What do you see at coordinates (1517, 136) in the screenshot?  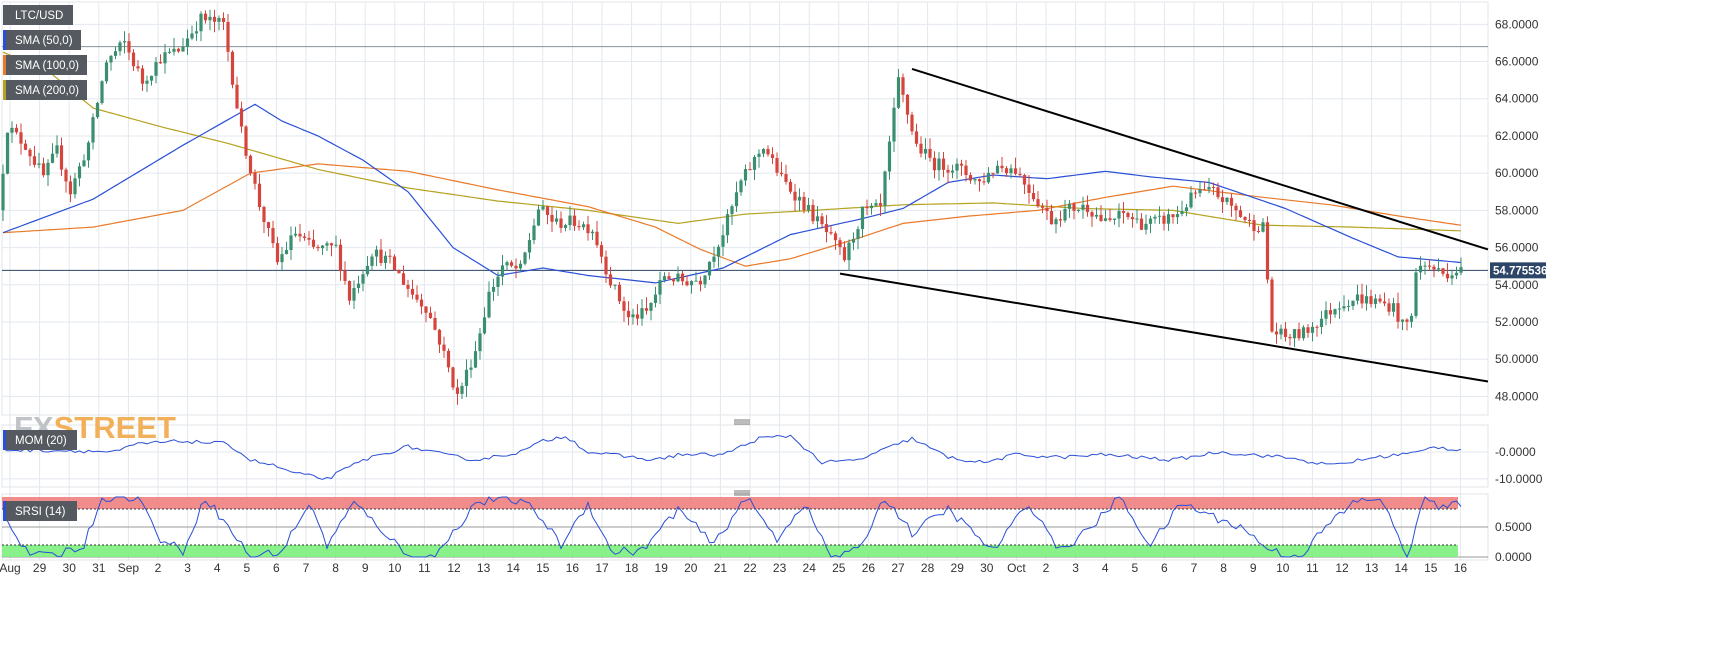 I see `price-tick-label: 62.0000` at bounding box center [1517, 136].